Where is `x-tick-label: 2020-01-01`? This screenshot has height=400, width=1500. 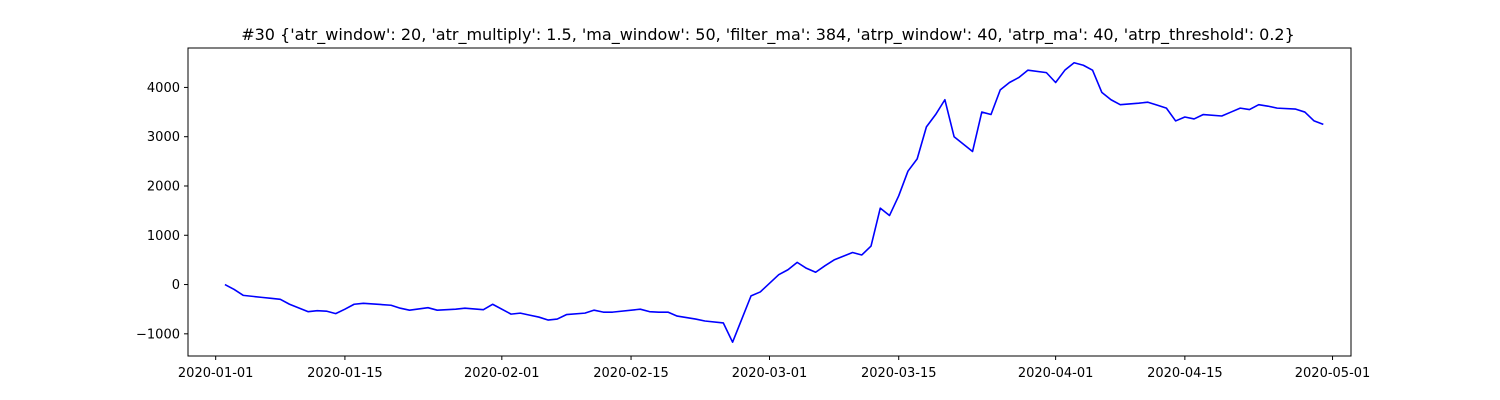
x-tick-label: 2020-01-01 is located at coordinates (216, 373).